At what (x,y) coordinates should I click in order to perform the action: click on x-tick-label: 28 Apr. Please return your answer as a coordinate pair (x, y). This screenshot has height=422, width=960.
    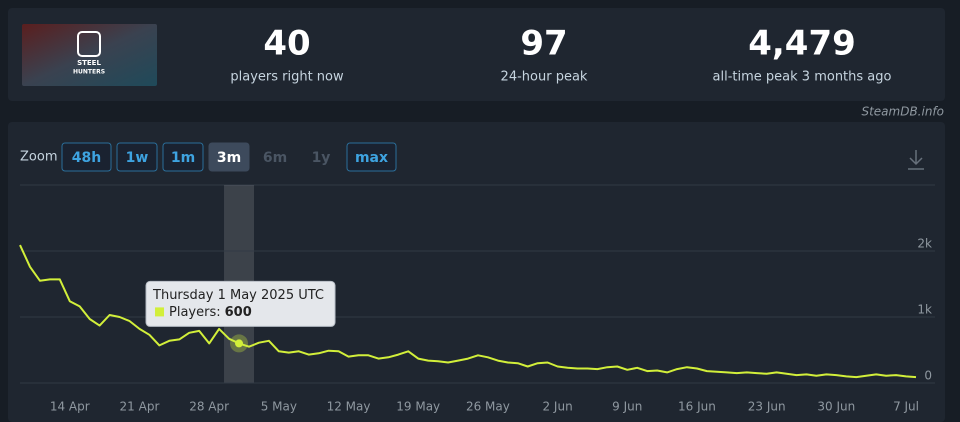
    Looking at the image, I should click on (209, 407).